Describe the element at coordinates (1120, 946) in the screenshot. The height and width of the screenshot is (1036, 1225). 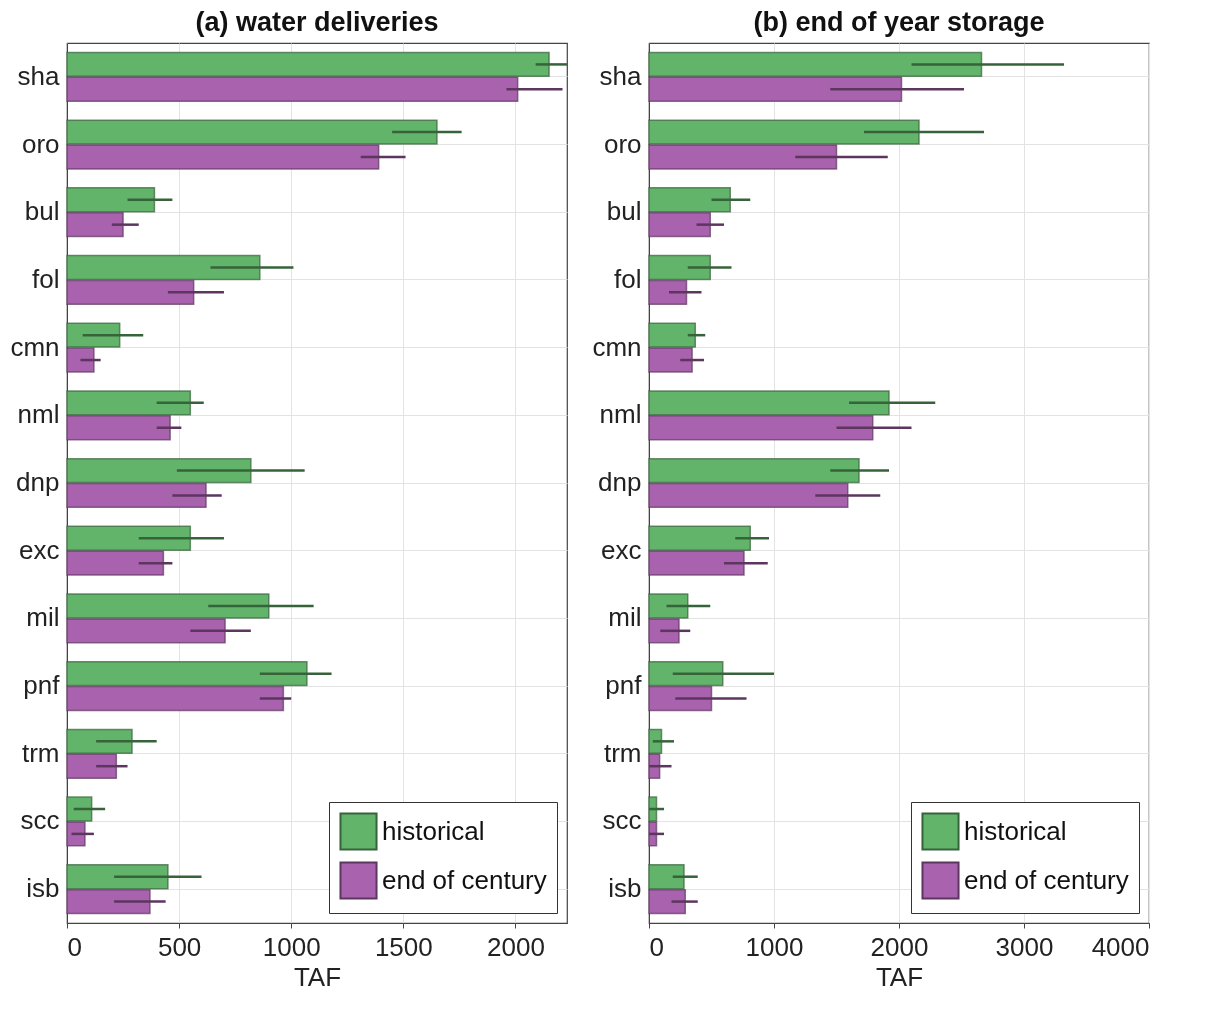
I see `x-tick-label: 4000` at that location.